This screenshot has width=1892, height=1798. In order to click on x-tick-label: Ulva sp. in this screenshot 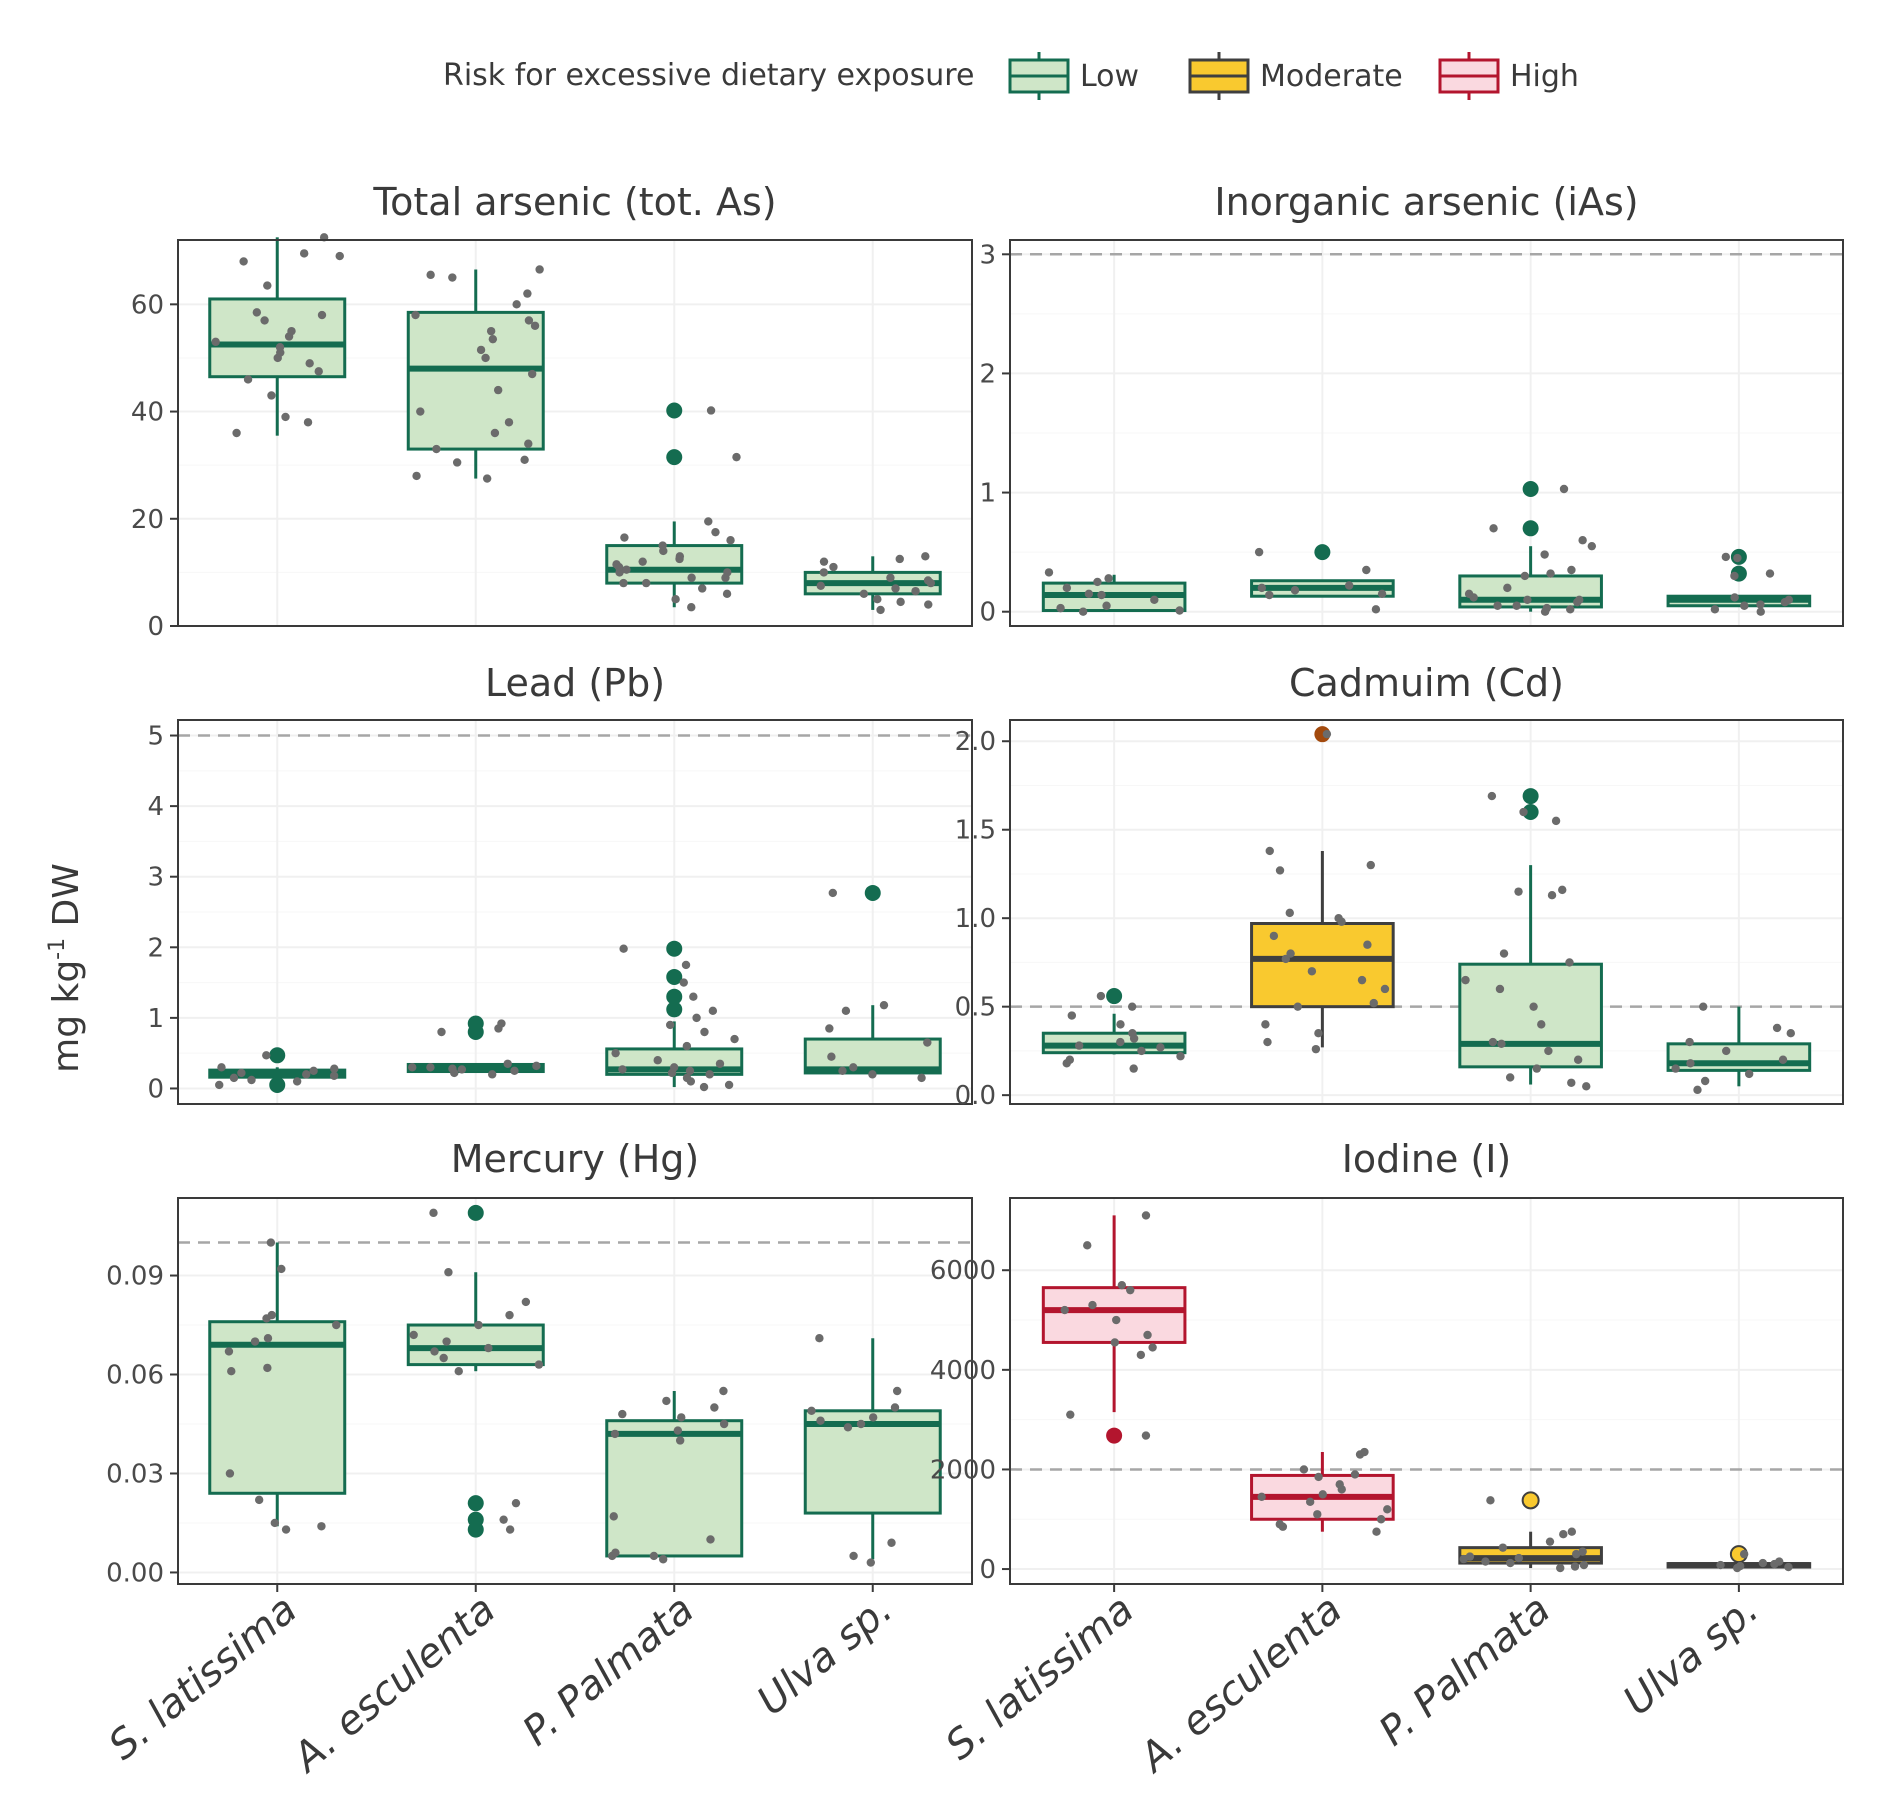, I will do `click(1691, 1655)`.